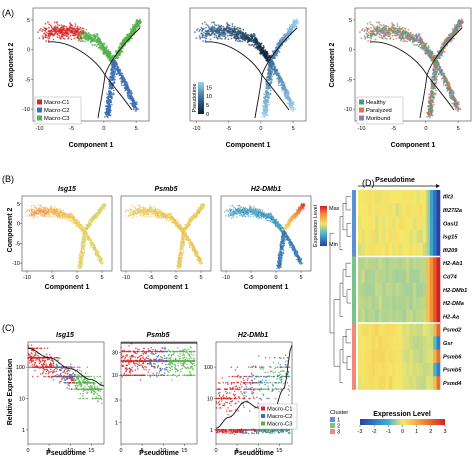 This screenshot has height=457, width=474. What do you see at coordinates (209, 97) in the screenshot?
I see `colorbar-tick-label: 10` at bounding box center [209, 97].